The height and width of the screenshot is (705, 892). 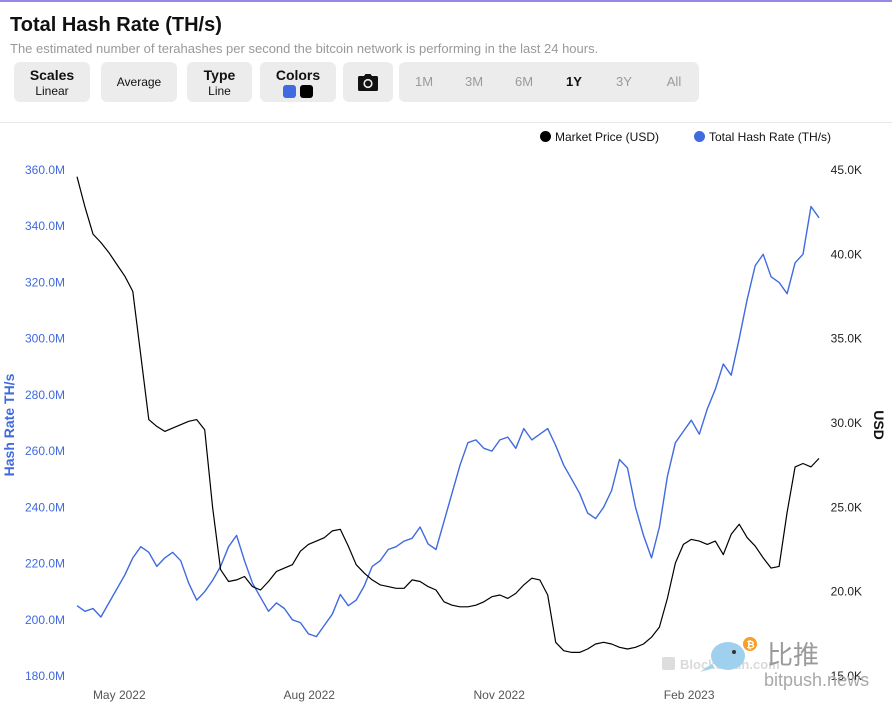 What do you see at coordinates (879, 425) in the screenshot?
I see `right-axis-label: USD` at bounding box center [879, 425].